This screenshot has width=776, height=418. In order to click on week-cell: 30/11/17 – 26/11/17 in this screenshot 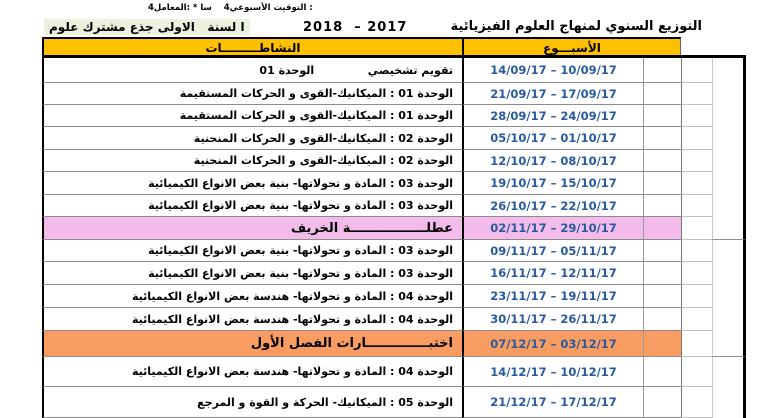, I will do `click(552, 319)`.